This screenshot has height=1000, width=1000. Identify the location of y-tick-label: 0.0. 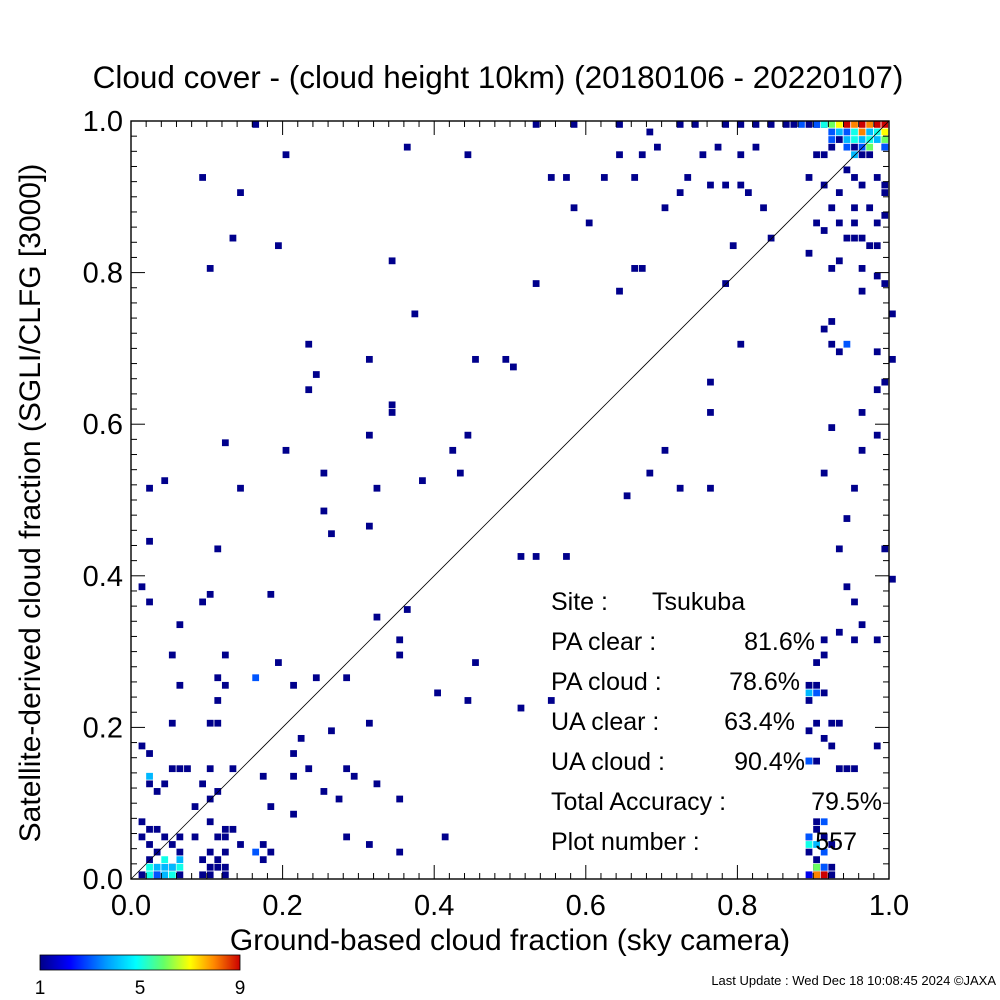
(103, 880).